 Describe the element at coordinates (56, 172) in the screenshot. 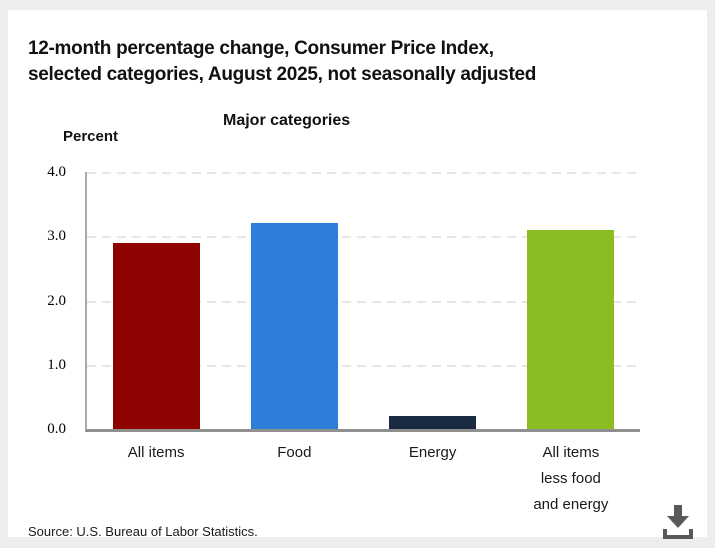

I see `y-tick-label-4.0: 4.0` at that location.